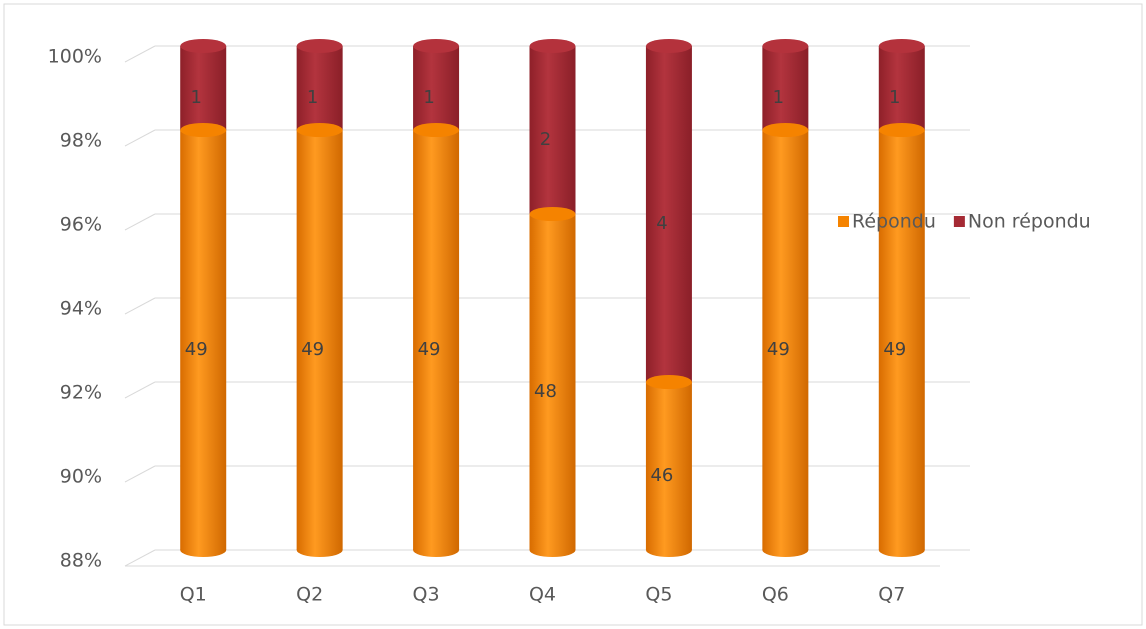 The width and height of the screenshot is (1146, 629). What do you see at coordinates (891, 595) in the screenshot?
I see `x-tick-label: Q7` at bounding box center [891, 595].